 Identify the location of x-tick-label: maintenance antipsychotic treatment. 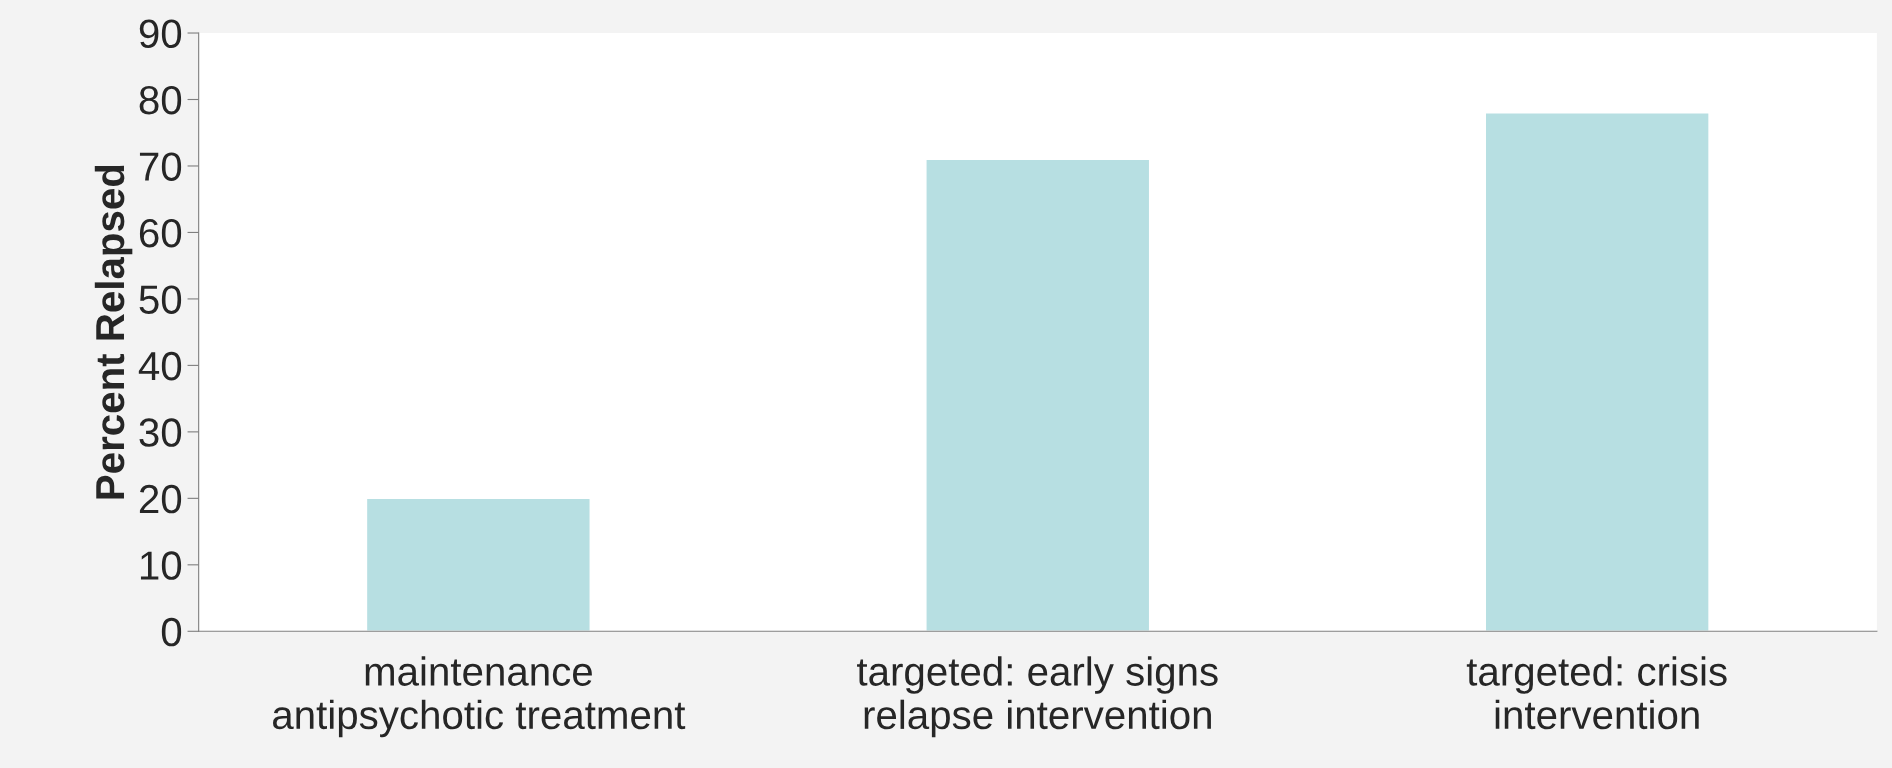
(479, 697).